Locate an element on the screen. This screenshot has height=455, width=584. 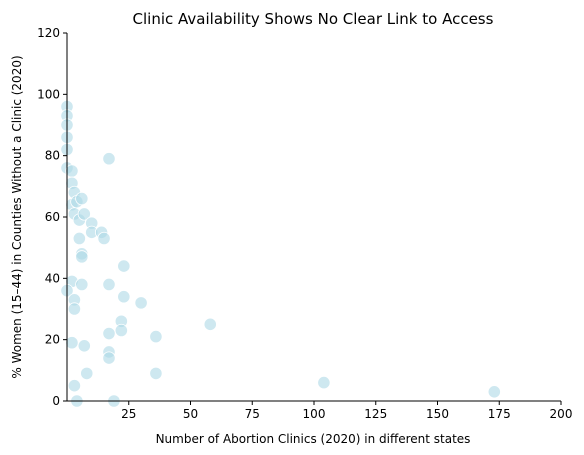
x-tick-label: 150 is located at coordinates (437, 414).